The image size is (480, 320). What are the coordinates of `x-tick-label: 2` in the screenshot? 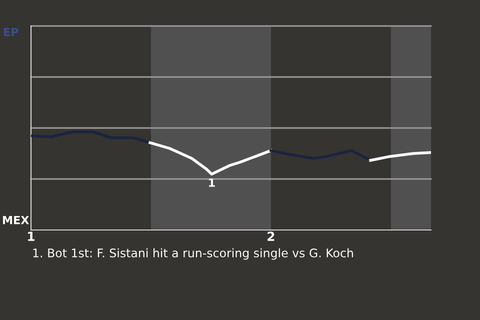 It's located at (271, 236).